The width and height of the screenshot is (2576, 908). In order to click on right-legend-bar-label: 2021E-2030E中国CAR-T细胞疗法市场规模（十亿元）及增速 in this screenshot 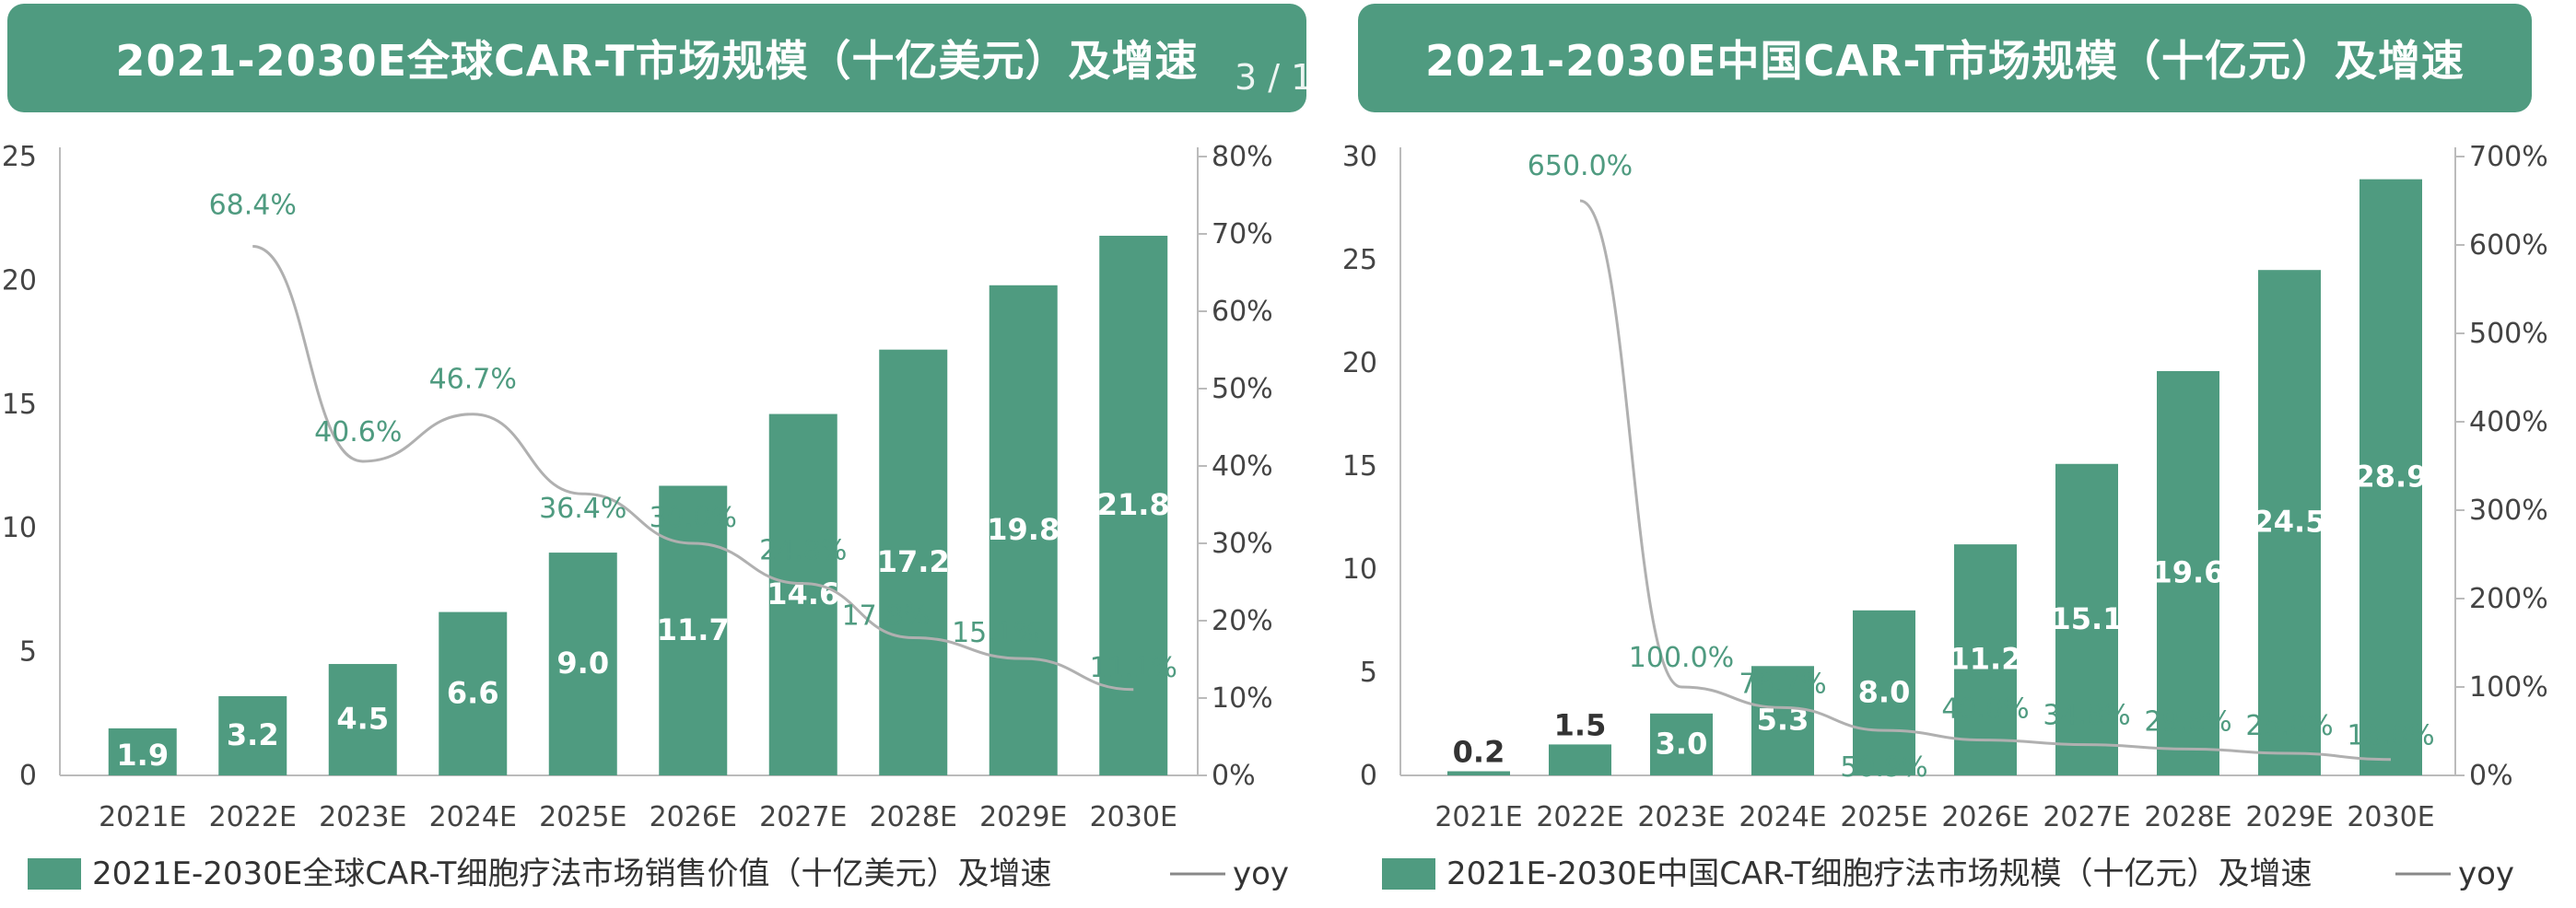, I will do `click(1879, 874)`.